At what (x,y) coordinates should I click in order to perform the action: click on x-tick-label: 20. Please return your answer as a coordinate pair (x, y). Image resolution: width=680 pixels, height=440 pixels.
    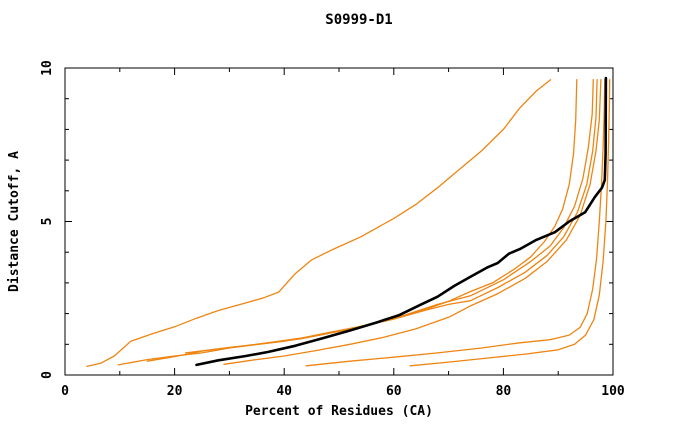
    Looking at the image, I should click on (175, 391).